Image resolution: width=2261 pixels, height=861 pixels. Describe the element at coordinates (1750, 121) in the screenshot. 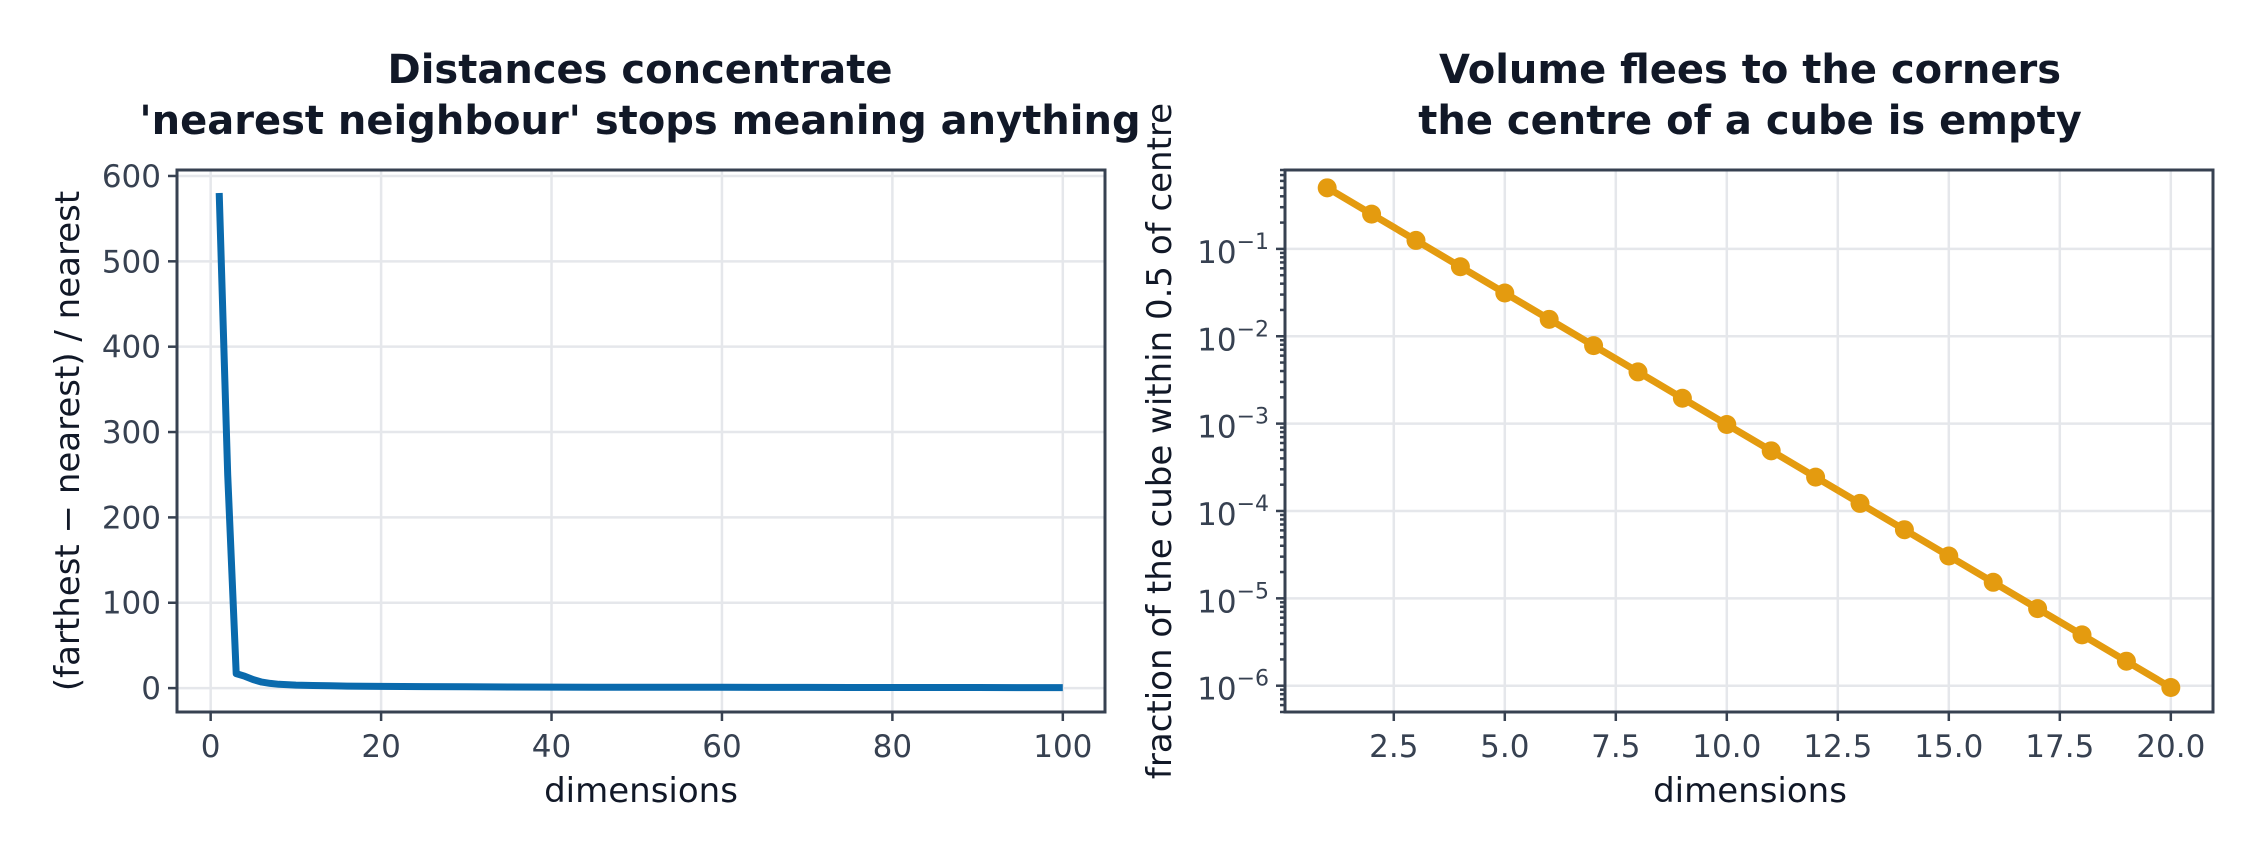

I see `chart-subtitle-right: the centre of a cube is empty` at that location.